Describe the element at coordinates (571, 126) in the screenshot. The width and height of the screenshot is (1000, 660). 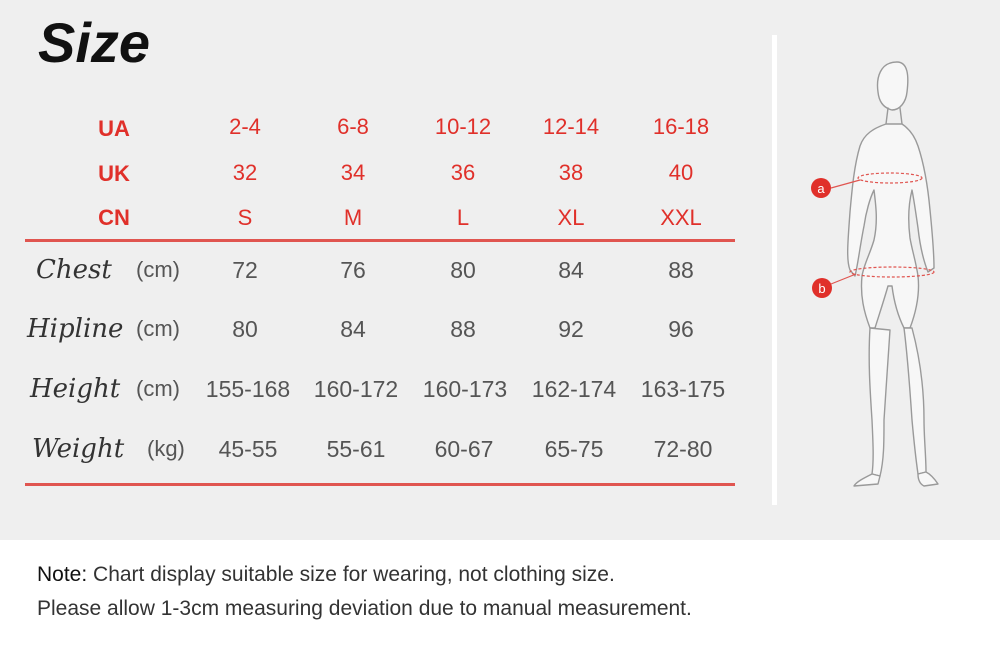
I see `ua-cell: 12-14` at that location.